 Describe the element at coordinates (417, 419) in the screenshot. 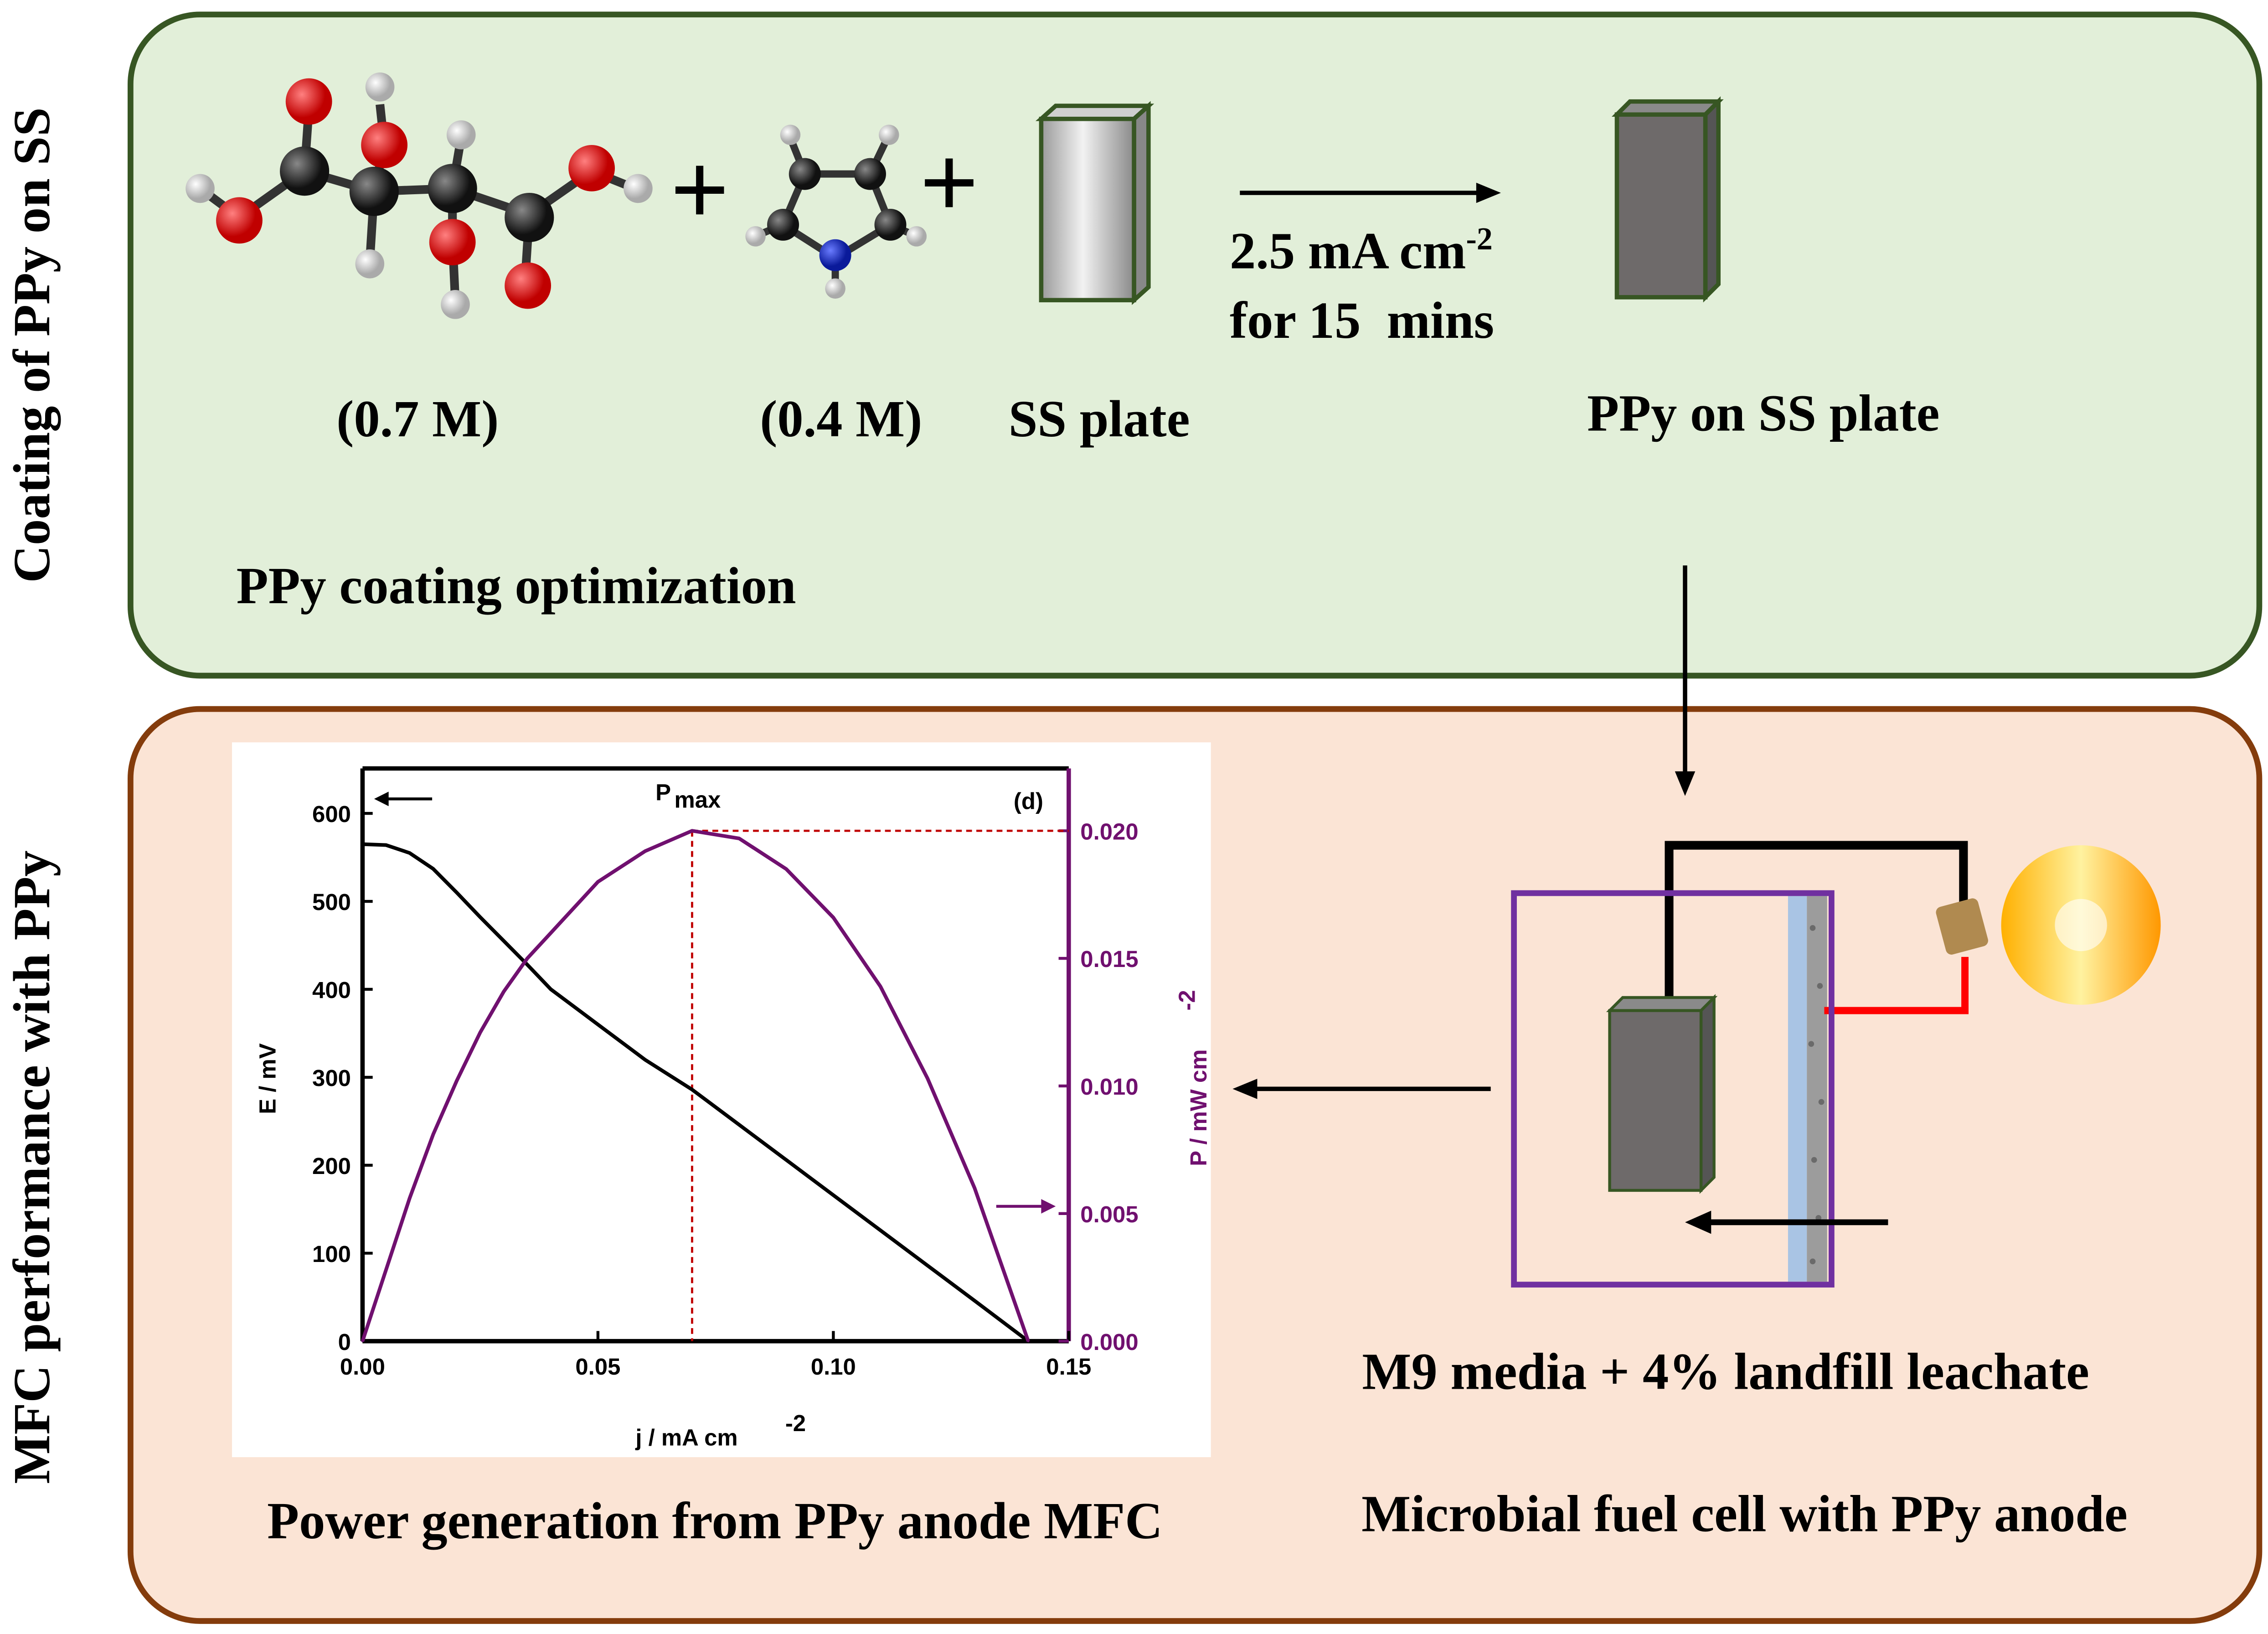

I see `acid-concentration: (0.7 M)` at that location.